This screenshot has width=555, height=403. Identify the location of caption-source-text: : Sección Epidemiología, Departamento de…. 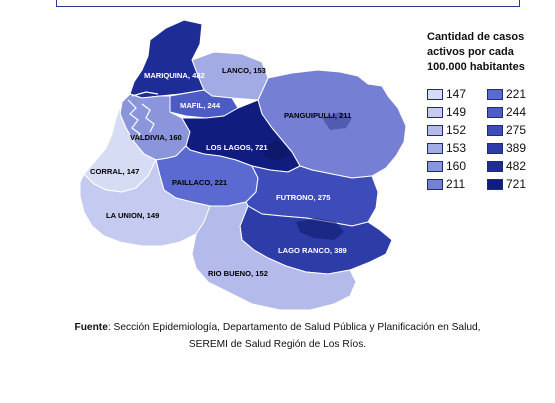
(294, 327).